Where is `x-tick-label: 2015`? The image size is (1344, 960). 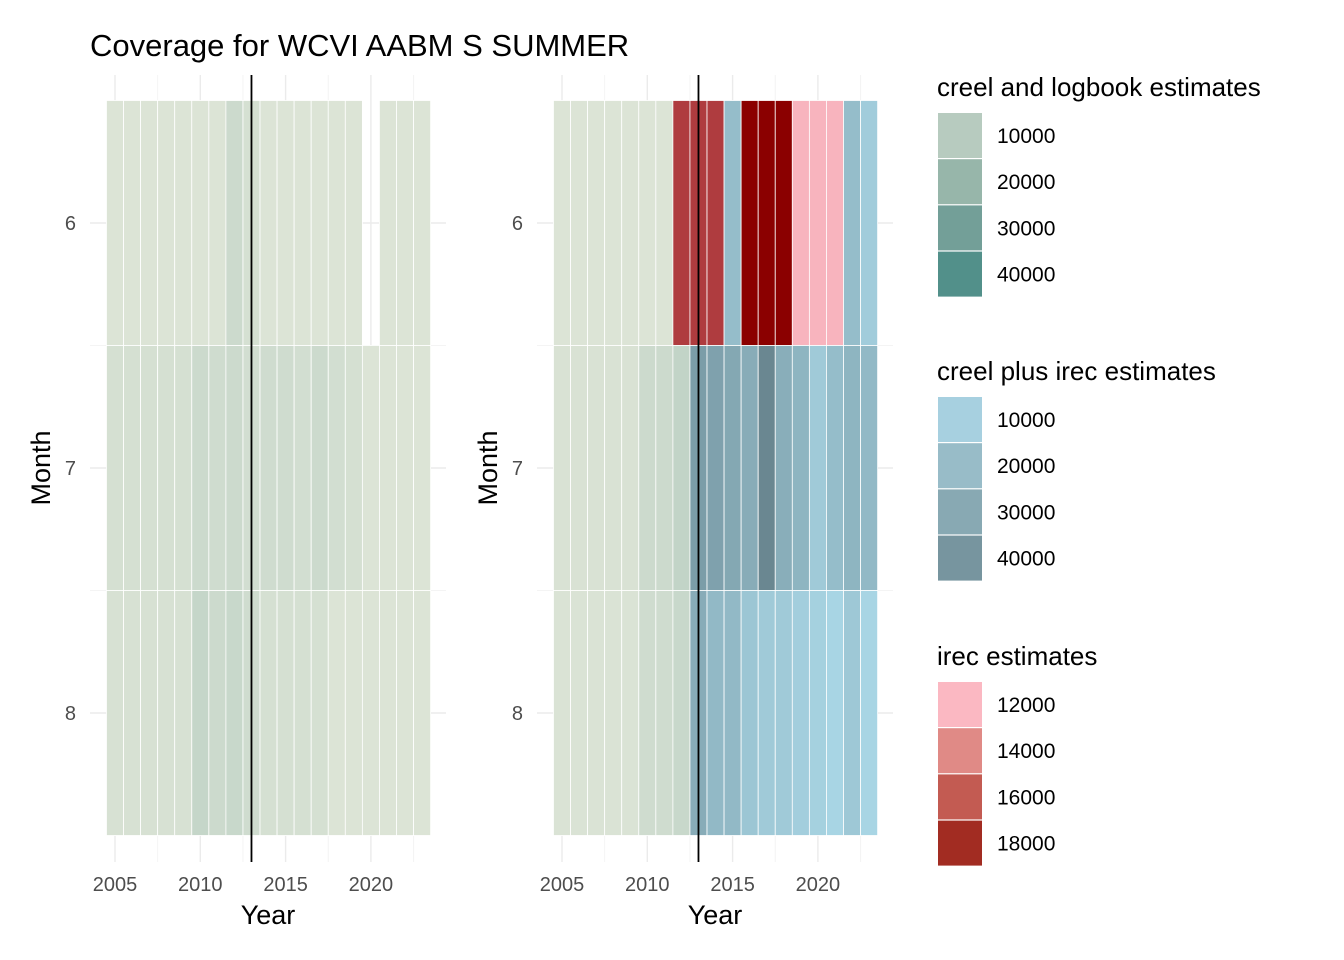 x-tick-label: 2015 is located at coordinates (732, 885).